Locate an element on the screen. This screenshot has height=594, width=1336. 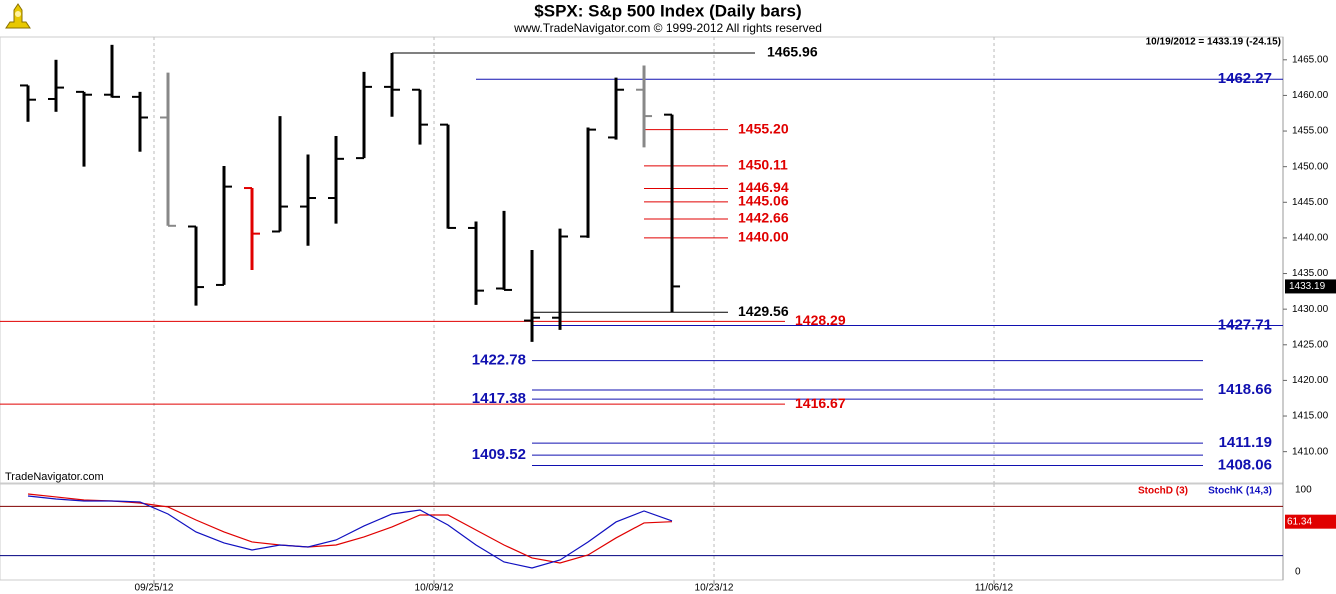
y-tick-label: 1450.00 is located at coordinates (1310, 166).